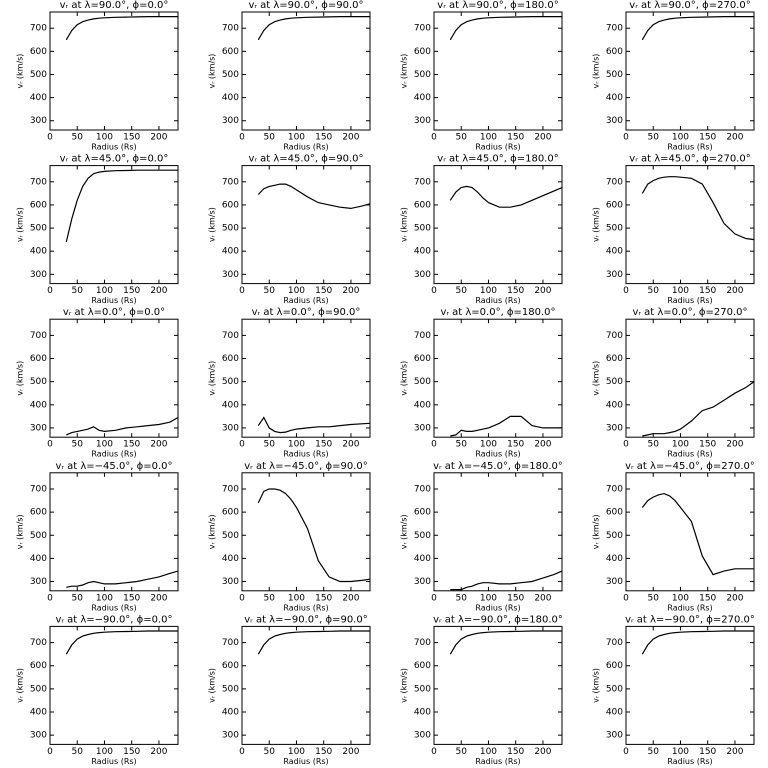 This screenshot has width=768, height=768. I want to click on chart-title: vᵣ at λ=−90.0°, ϕ=270.0°, so click(690, 619).